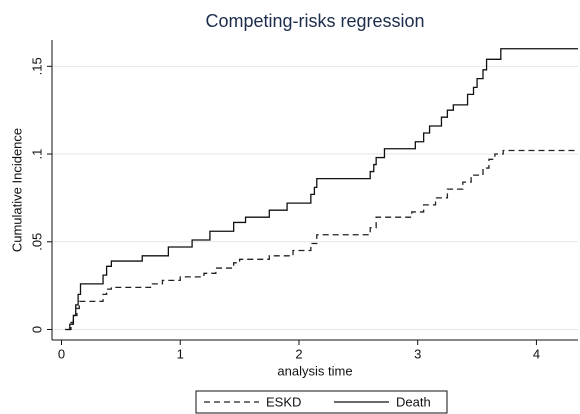  What do you see at coordinates (36, 329) in the screenshot?
I see `y-tick-label: 0` at bounding box center [36, 329].